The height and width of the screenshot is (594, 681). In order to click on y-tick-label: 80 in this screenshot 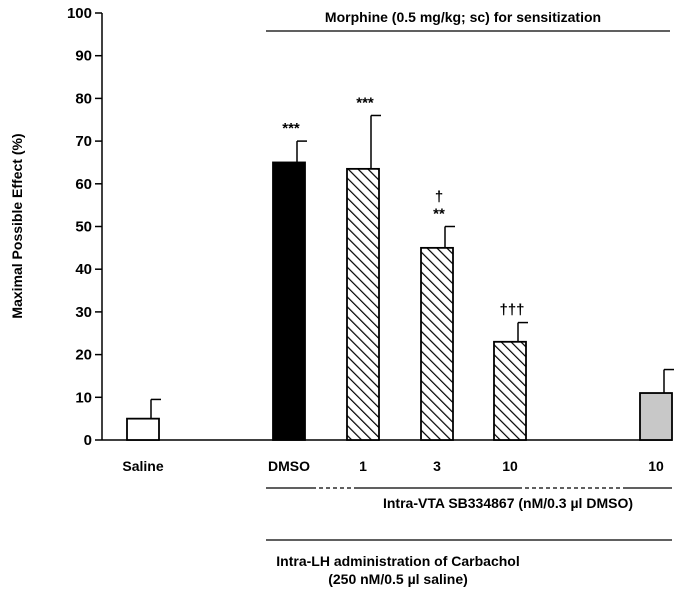, I will do `click(83, 98)`.